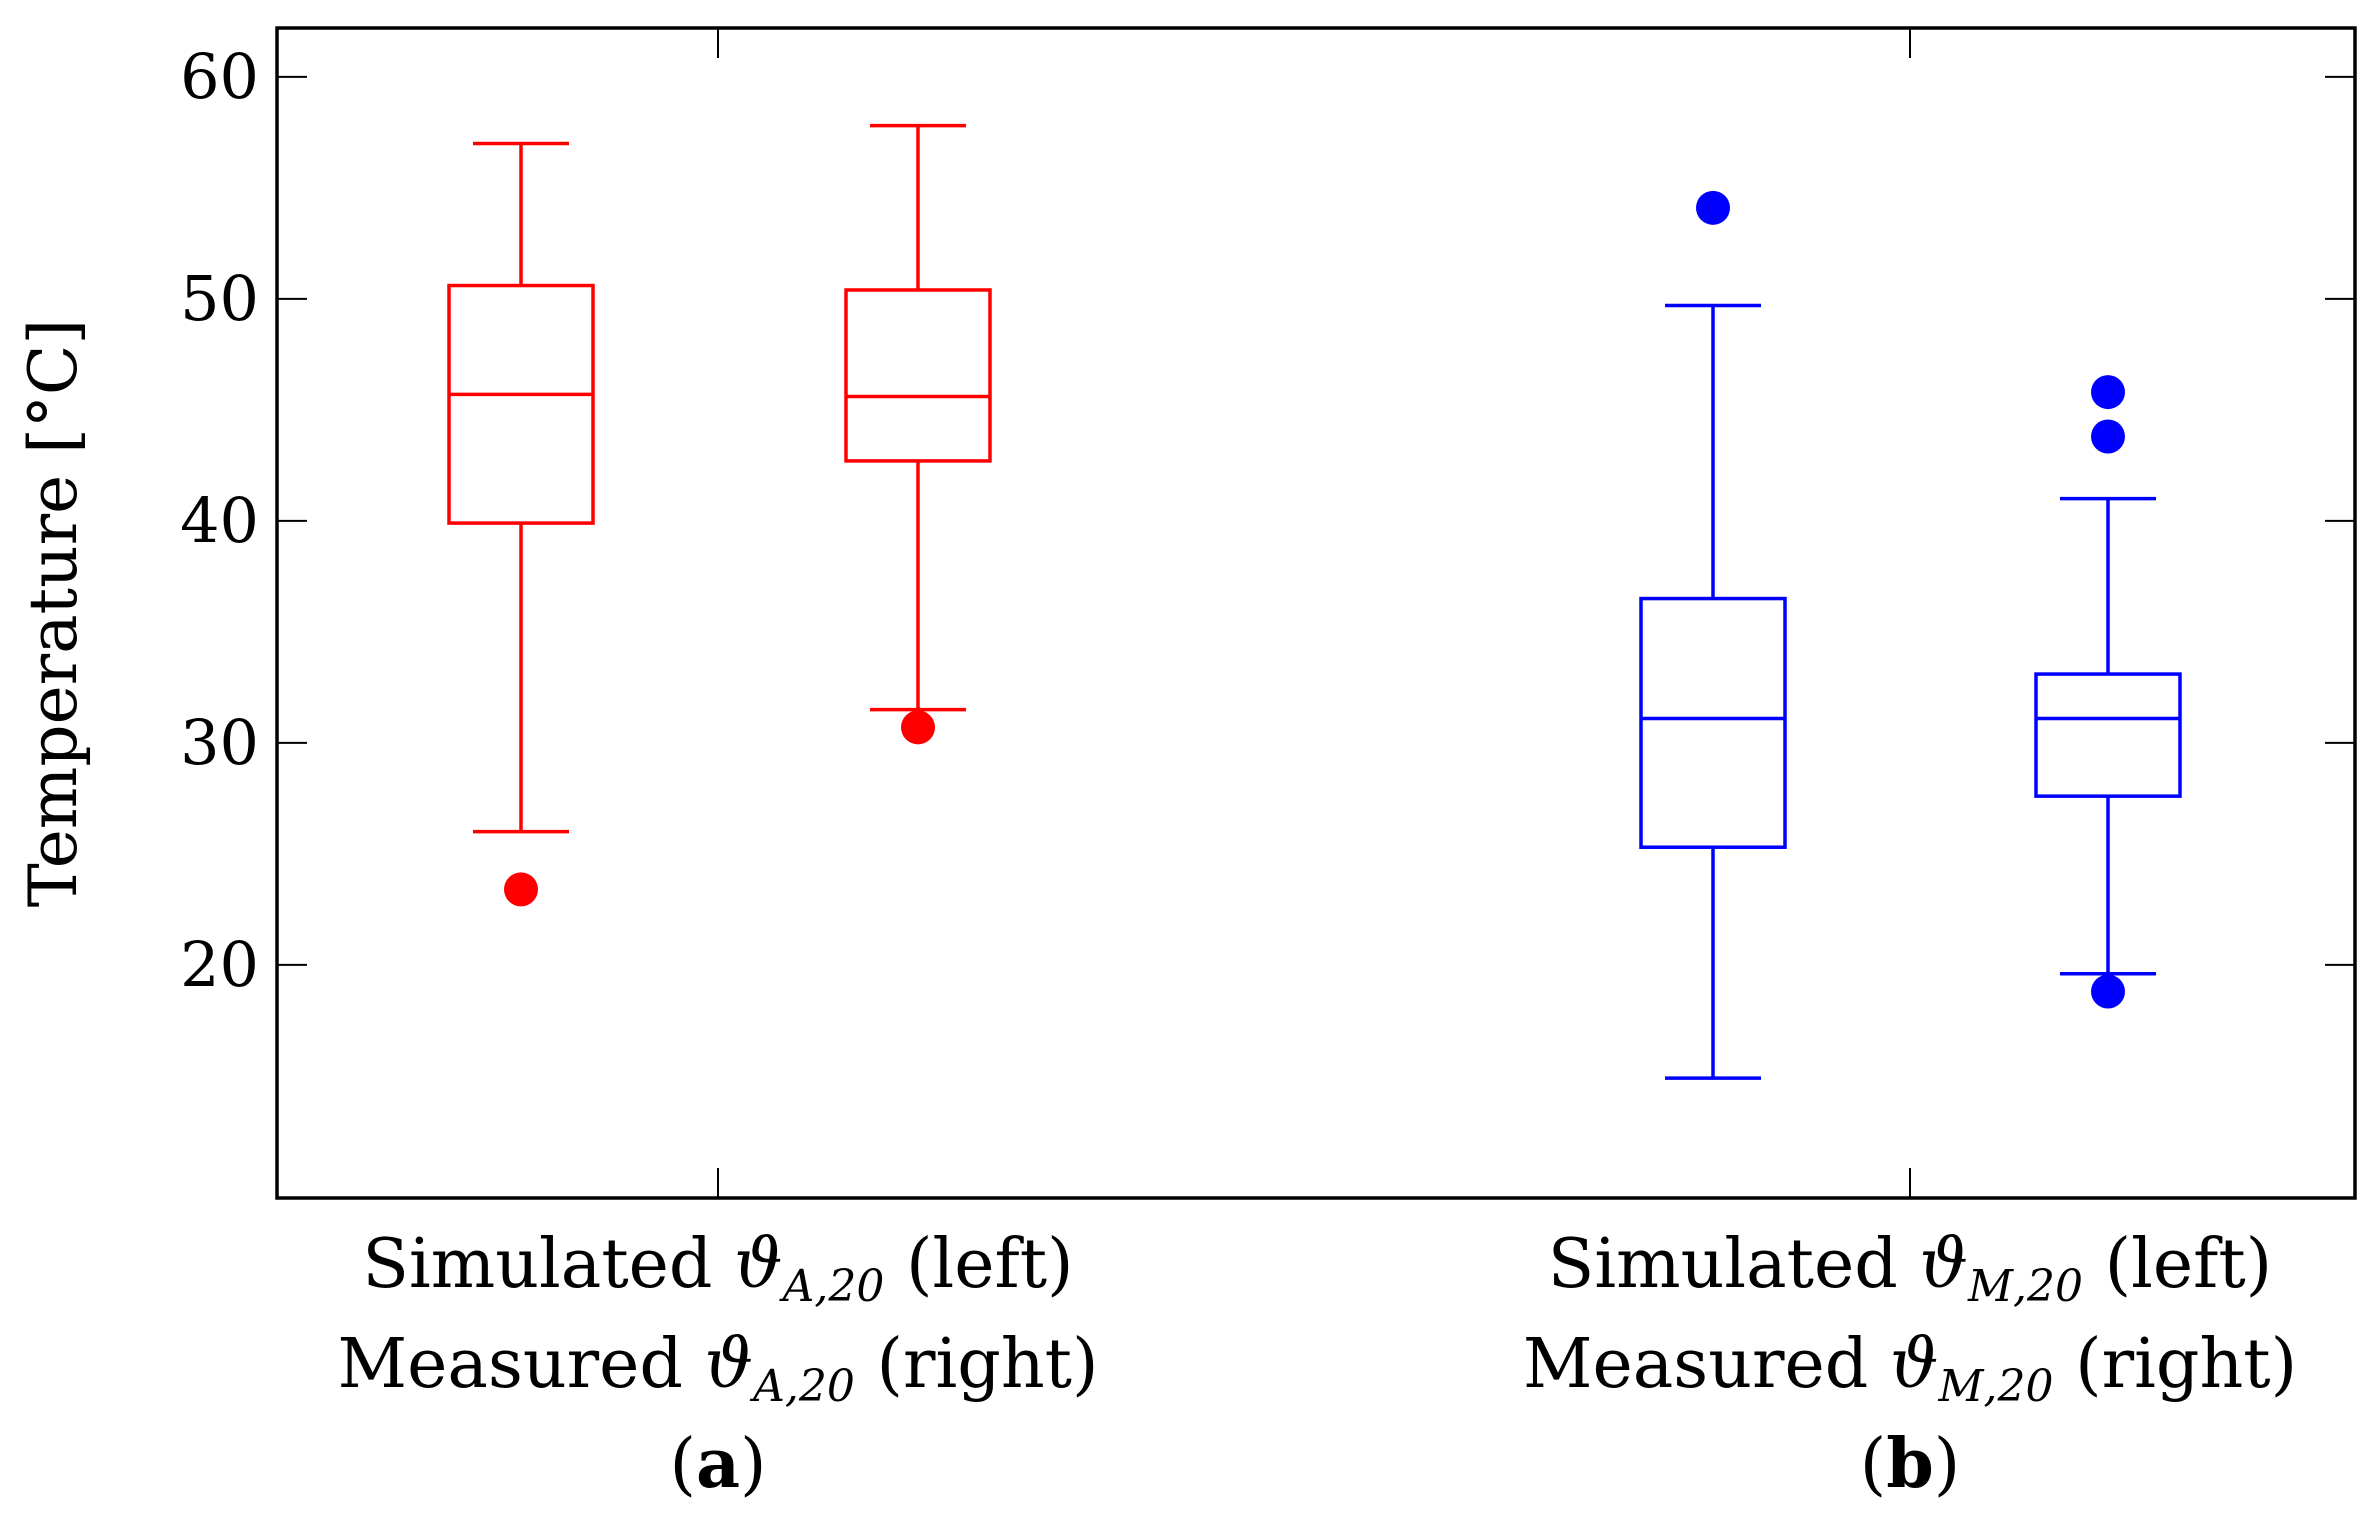 The image size is (2373, 1522). Describe the element at coordinates (1910, 1464) in the screenshot. I see `panel-label-b: (b)` at that location.